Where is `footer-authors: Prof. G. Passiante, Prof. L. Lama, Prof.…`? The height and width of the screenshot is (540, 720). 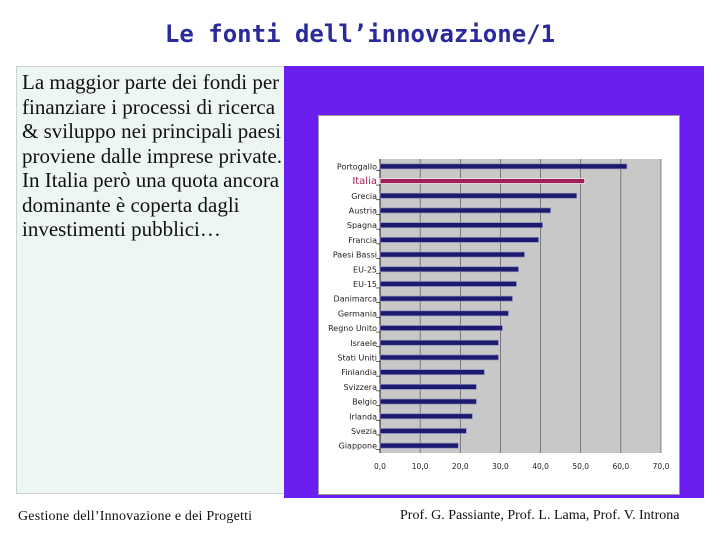
footer-authors: Prof. G. Passiante, Prof. L. Lama, Prof.… is located at coordinates (540, 515).